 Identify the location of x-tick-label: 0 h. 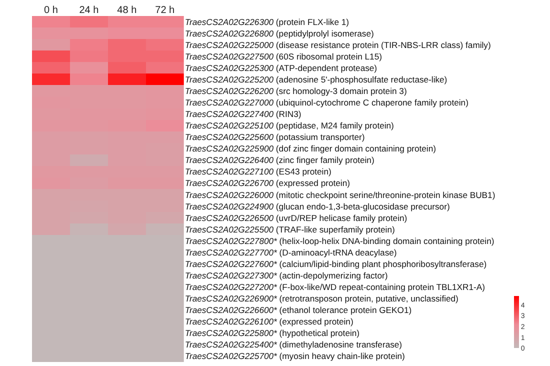
(51, 10).